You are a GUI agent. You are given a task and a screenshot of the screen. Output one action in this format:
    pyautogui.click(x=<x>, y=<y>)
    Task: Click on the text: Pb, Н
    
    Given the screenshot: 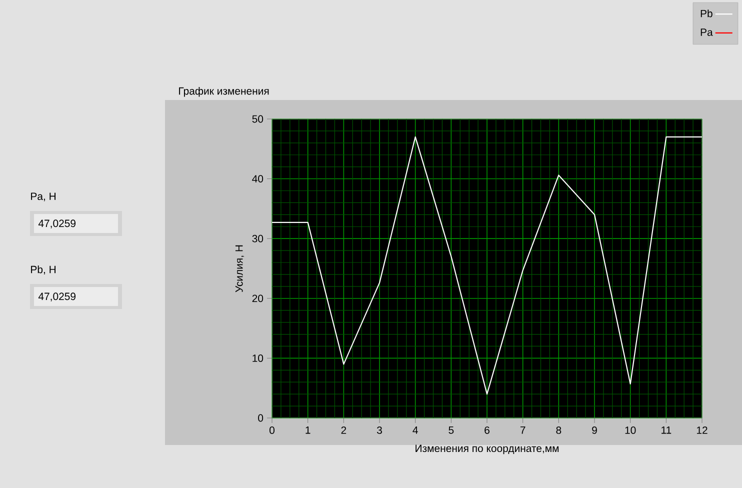 What is the action you would take?
    pyautogui.click(x=43, y=270)
    